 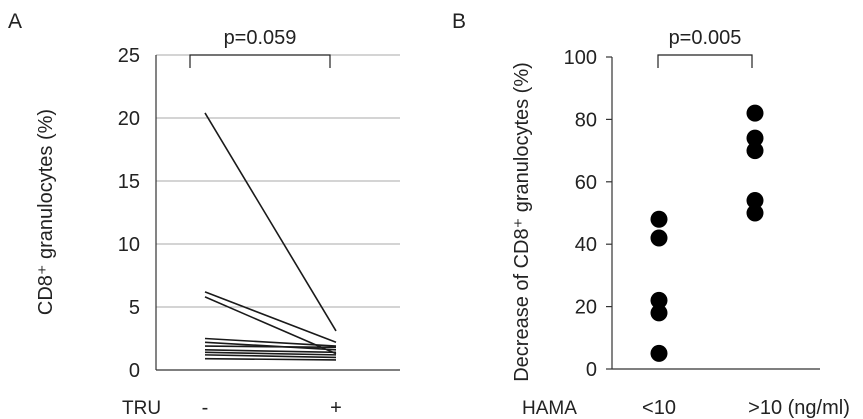 What do you see at coordinates (549, 408) in the screenshot?
I see `panel-b-x-axis-label: HAMA` at bounding box center [549, 408].